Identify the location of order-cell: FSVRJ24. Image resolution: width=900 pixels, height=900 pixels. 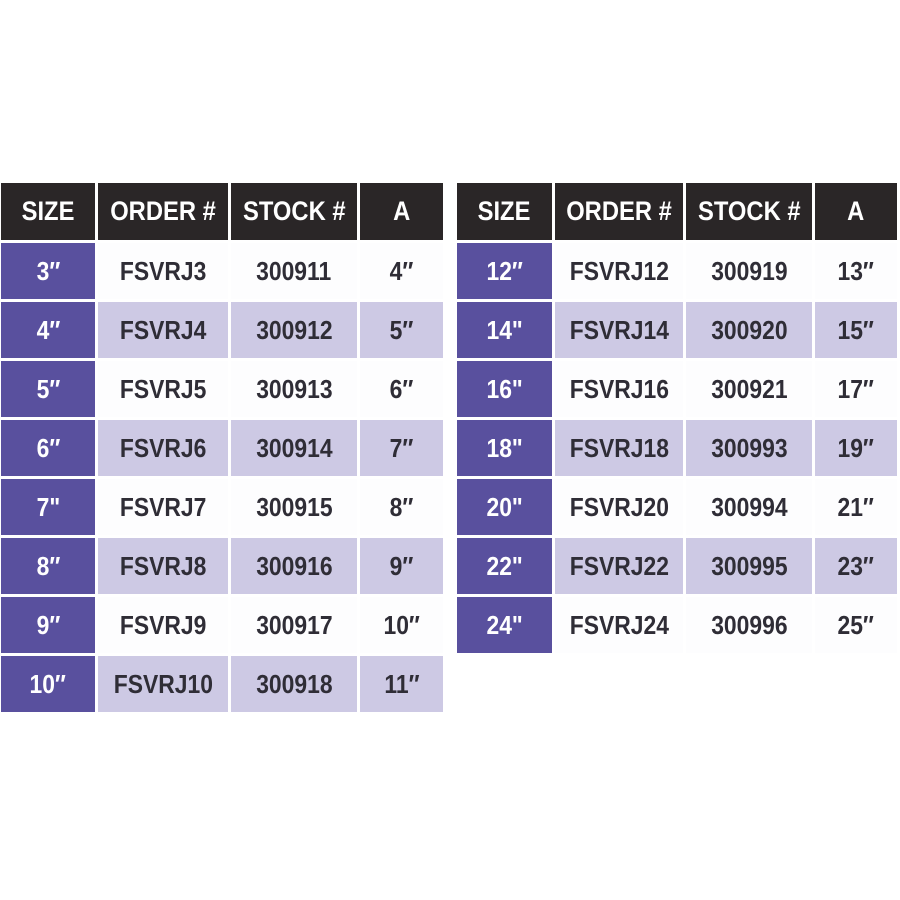
(619, 625).